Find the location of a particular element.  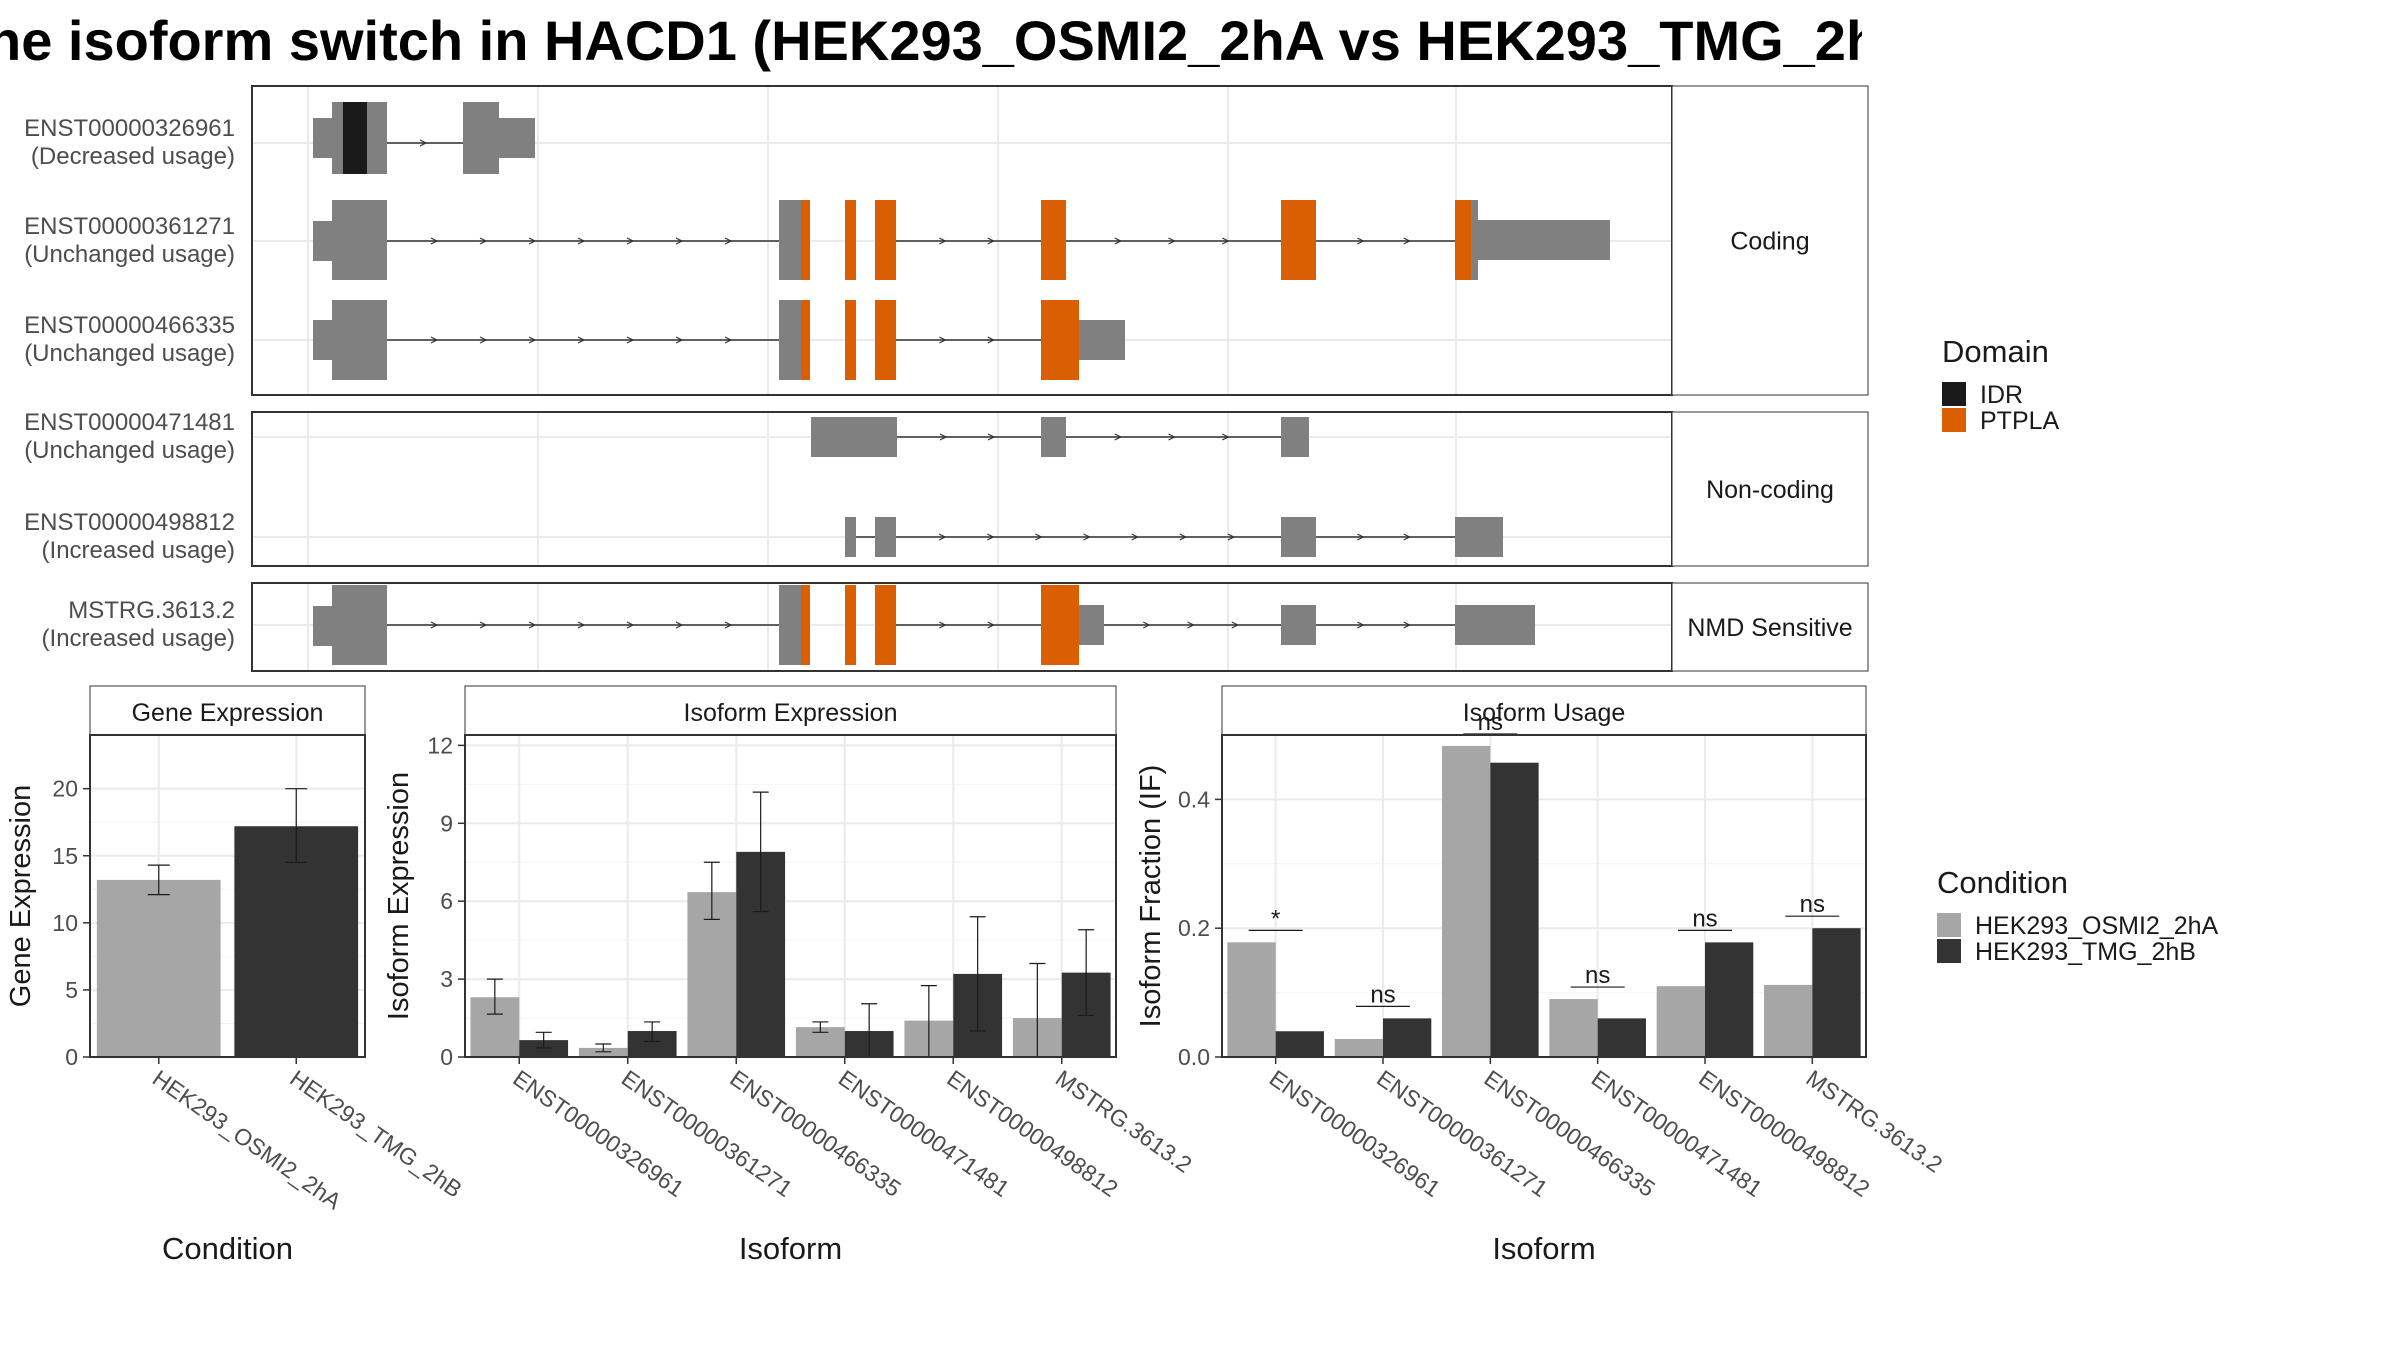

transcript-id-label: ENST00000466335 is located at coordinates (129, 325).